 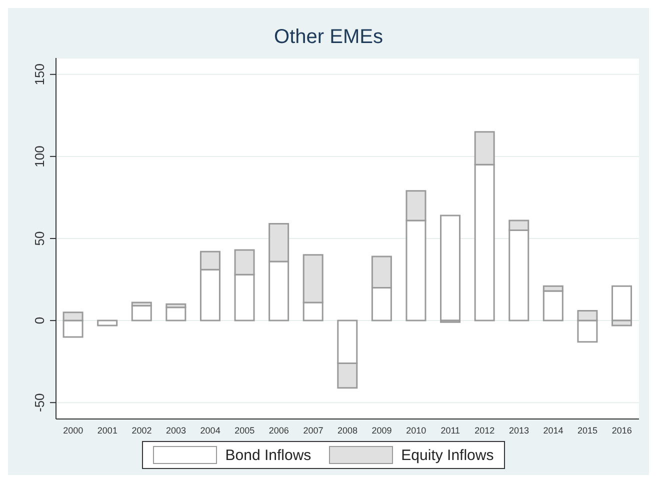 I want to click on legend-label: Equity Inflows, so click(x=447, y=455).